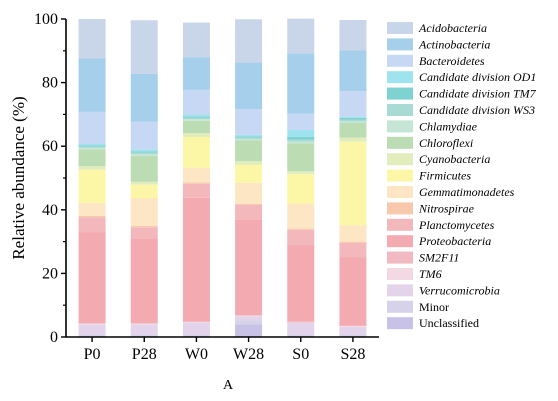  Describe the element at coordinates (92, 335) in the screenshot. I see `bar-segment-p0-minor` at that location.